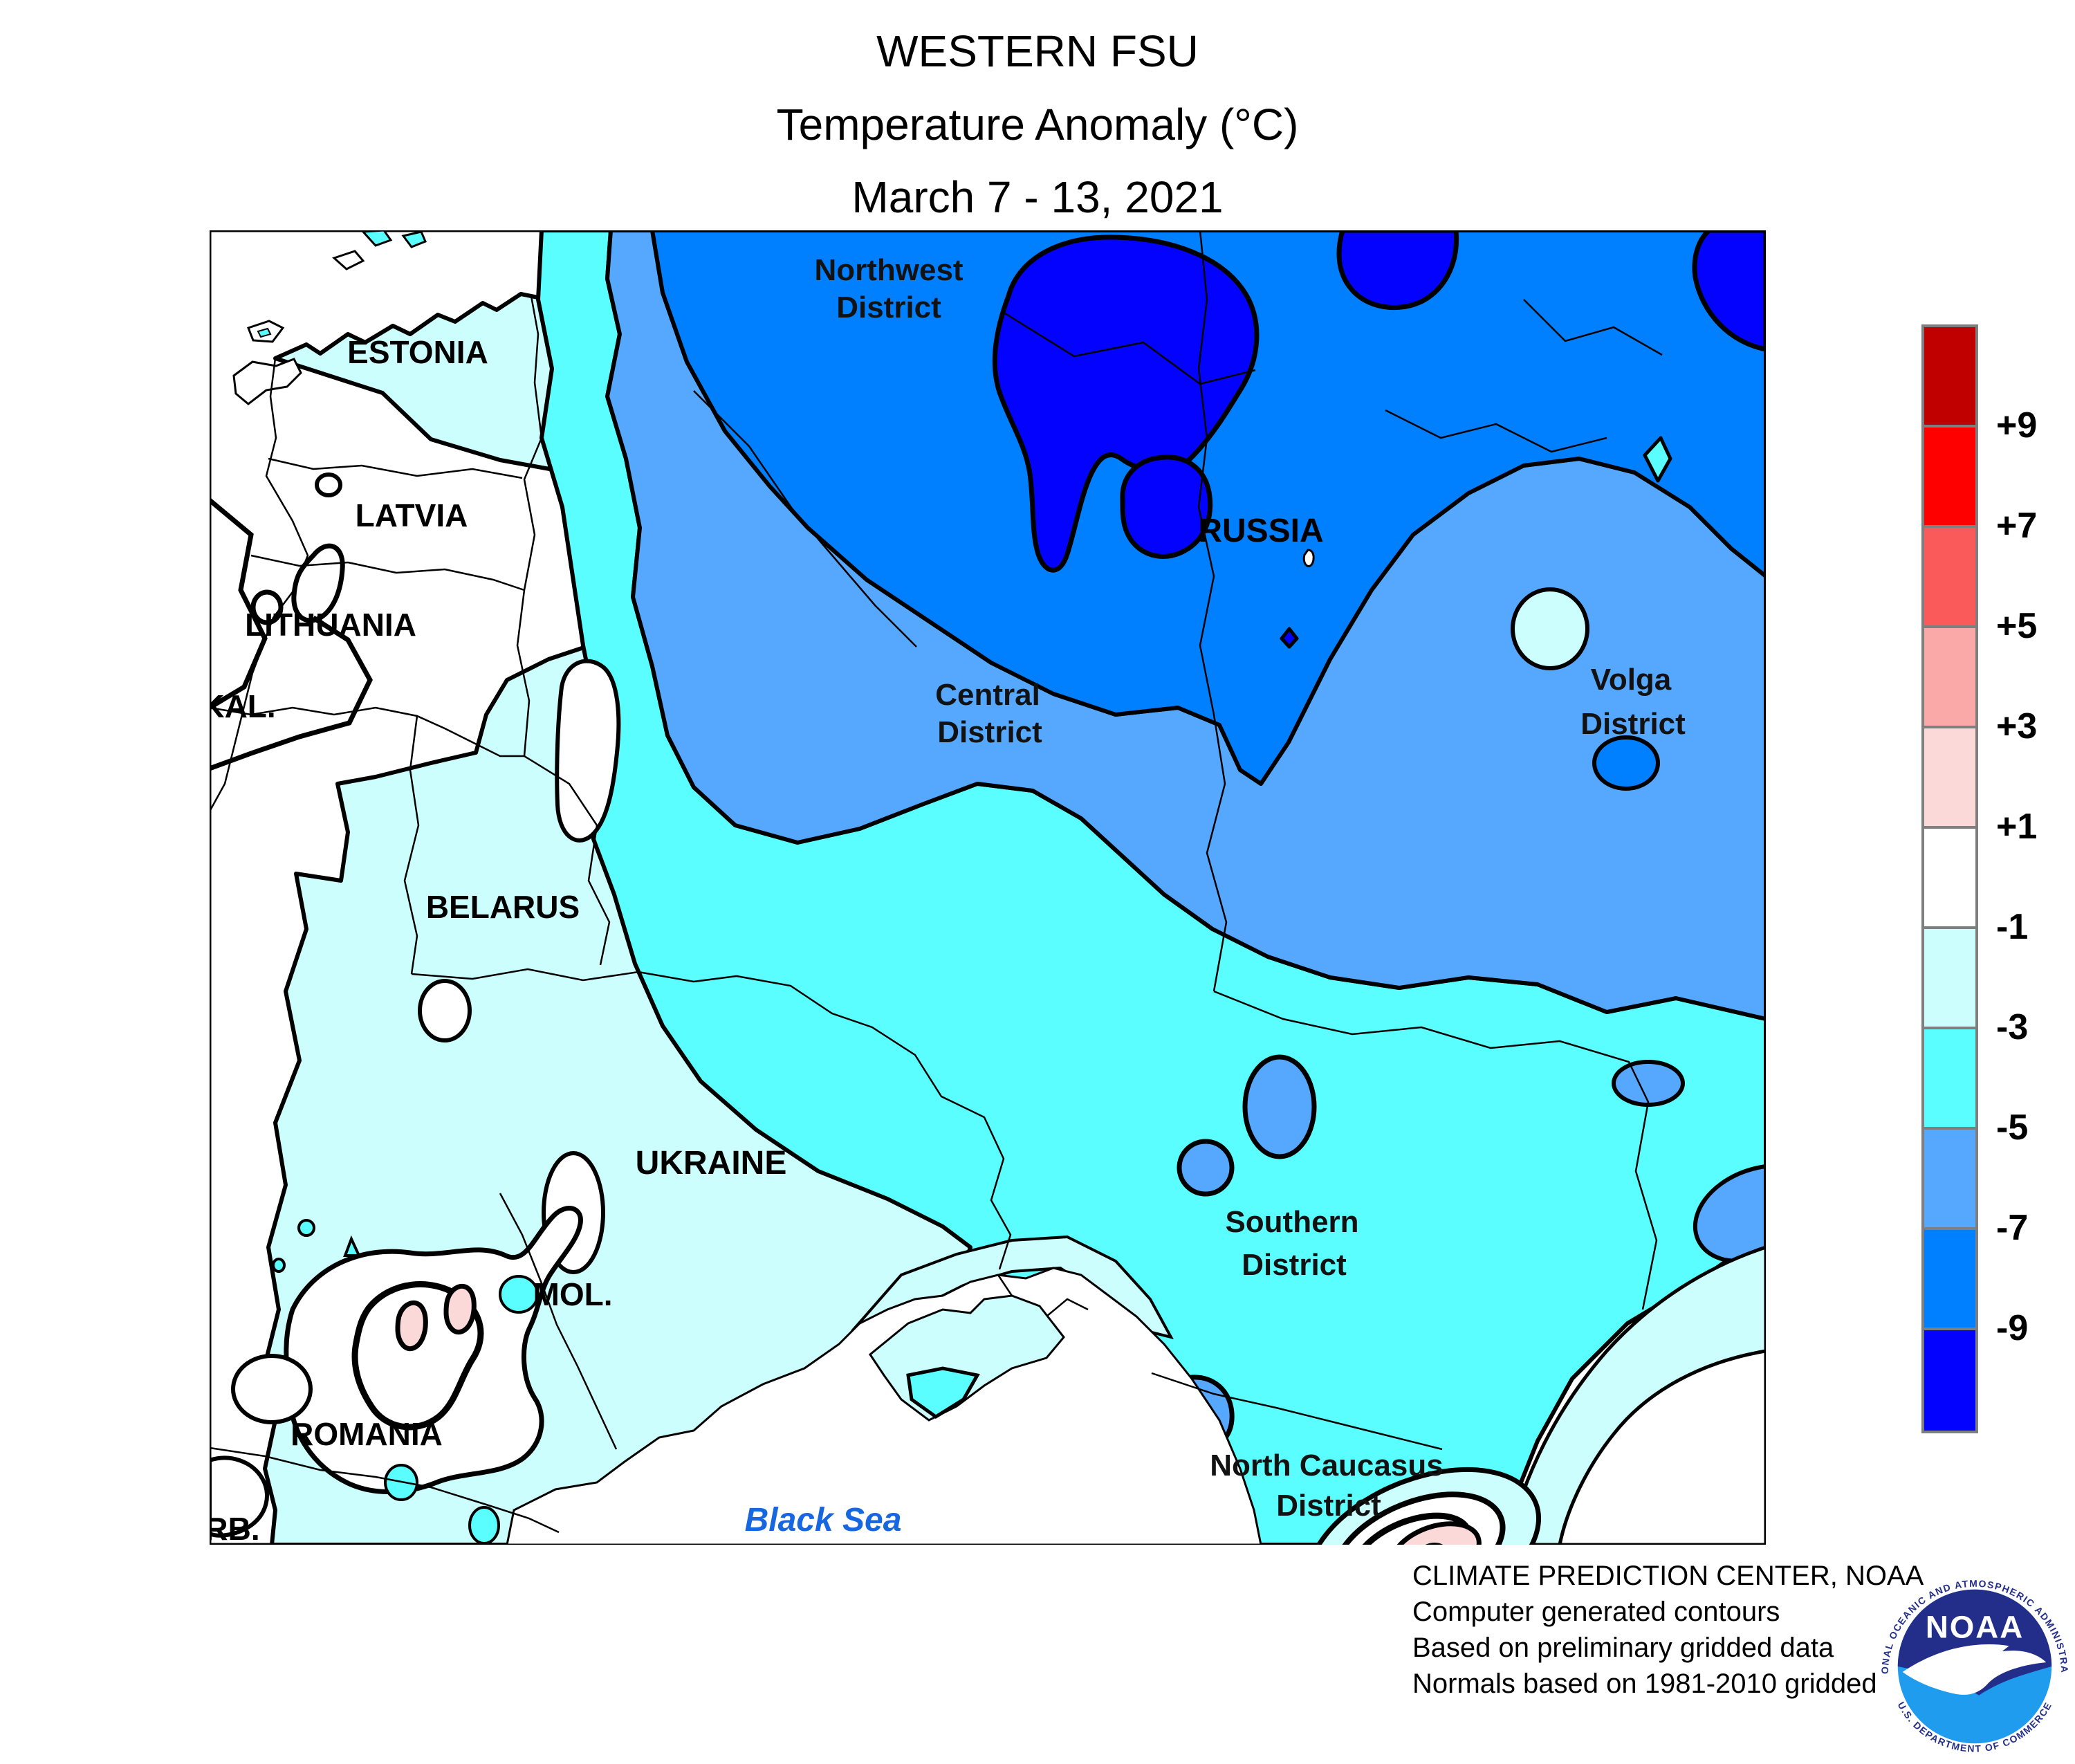 This screenshot has height=1764, width=2075. What do you see at coordinates (2012, 1128) in the screenshot?
I see `legend-label-n5: -5` at bounding box center [2012, 1128].